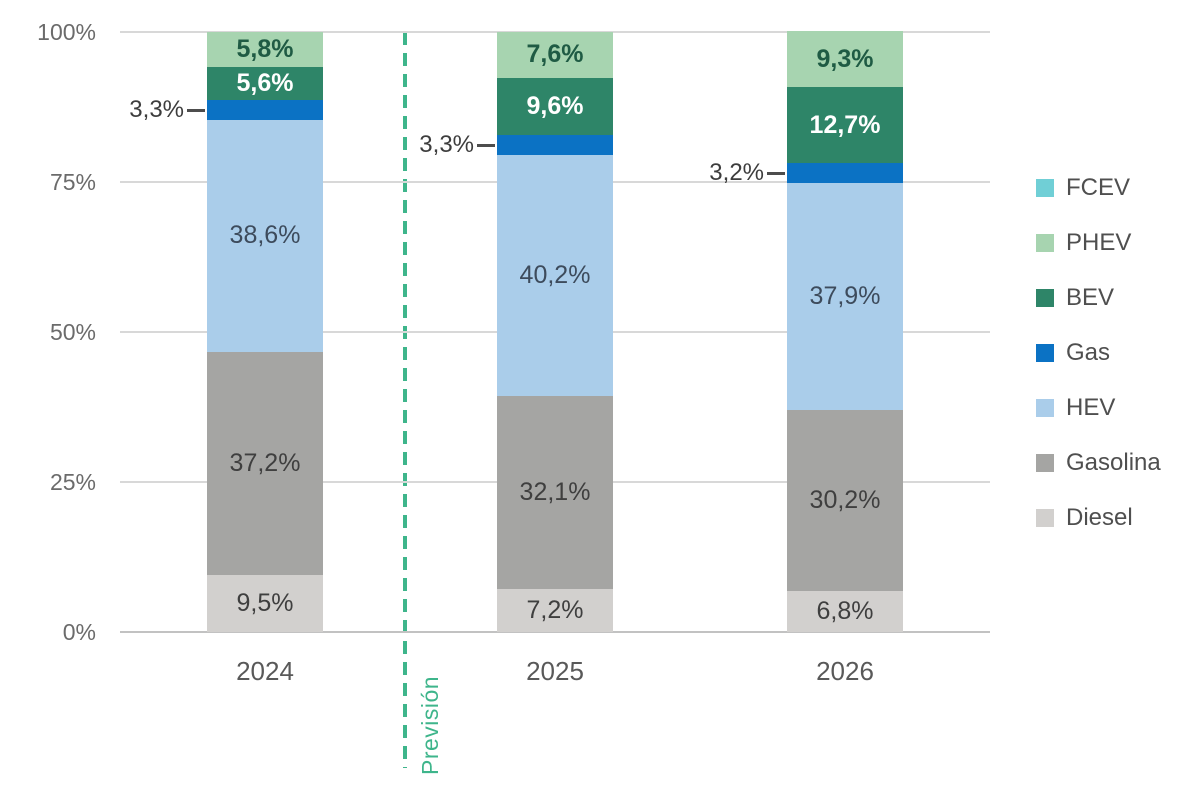  What do you see at coordinates (430, 725) in the screenshot?
I see `forecast-label: Previsión` at bounding box center [430, 725].